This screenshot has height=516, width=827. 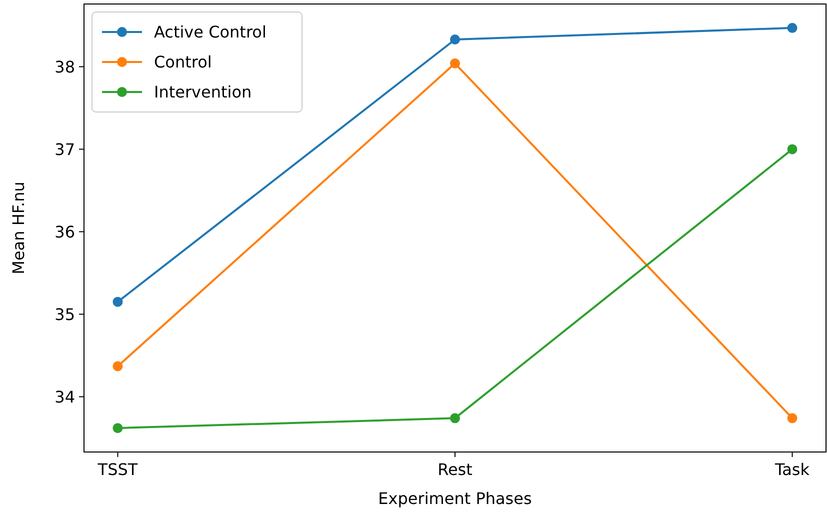 What do you see at coordinates (117, 469) in the screenshot?
I see `x-tick-label: TSST` at bounding box center [117, 469].